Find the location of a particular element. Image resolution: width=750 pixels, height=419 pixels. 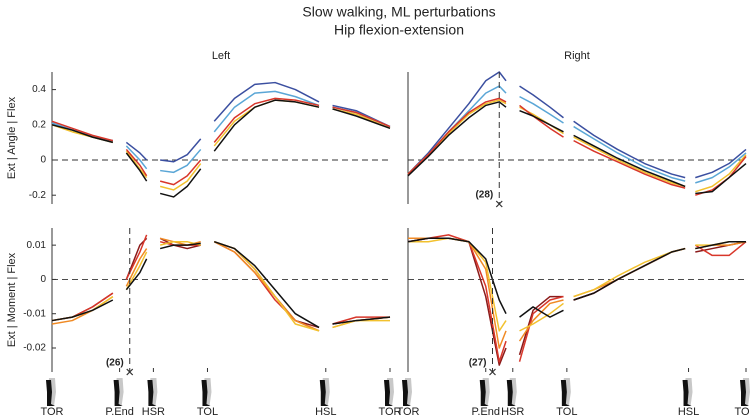

column-title: Right is located at coordinates (577, 56).